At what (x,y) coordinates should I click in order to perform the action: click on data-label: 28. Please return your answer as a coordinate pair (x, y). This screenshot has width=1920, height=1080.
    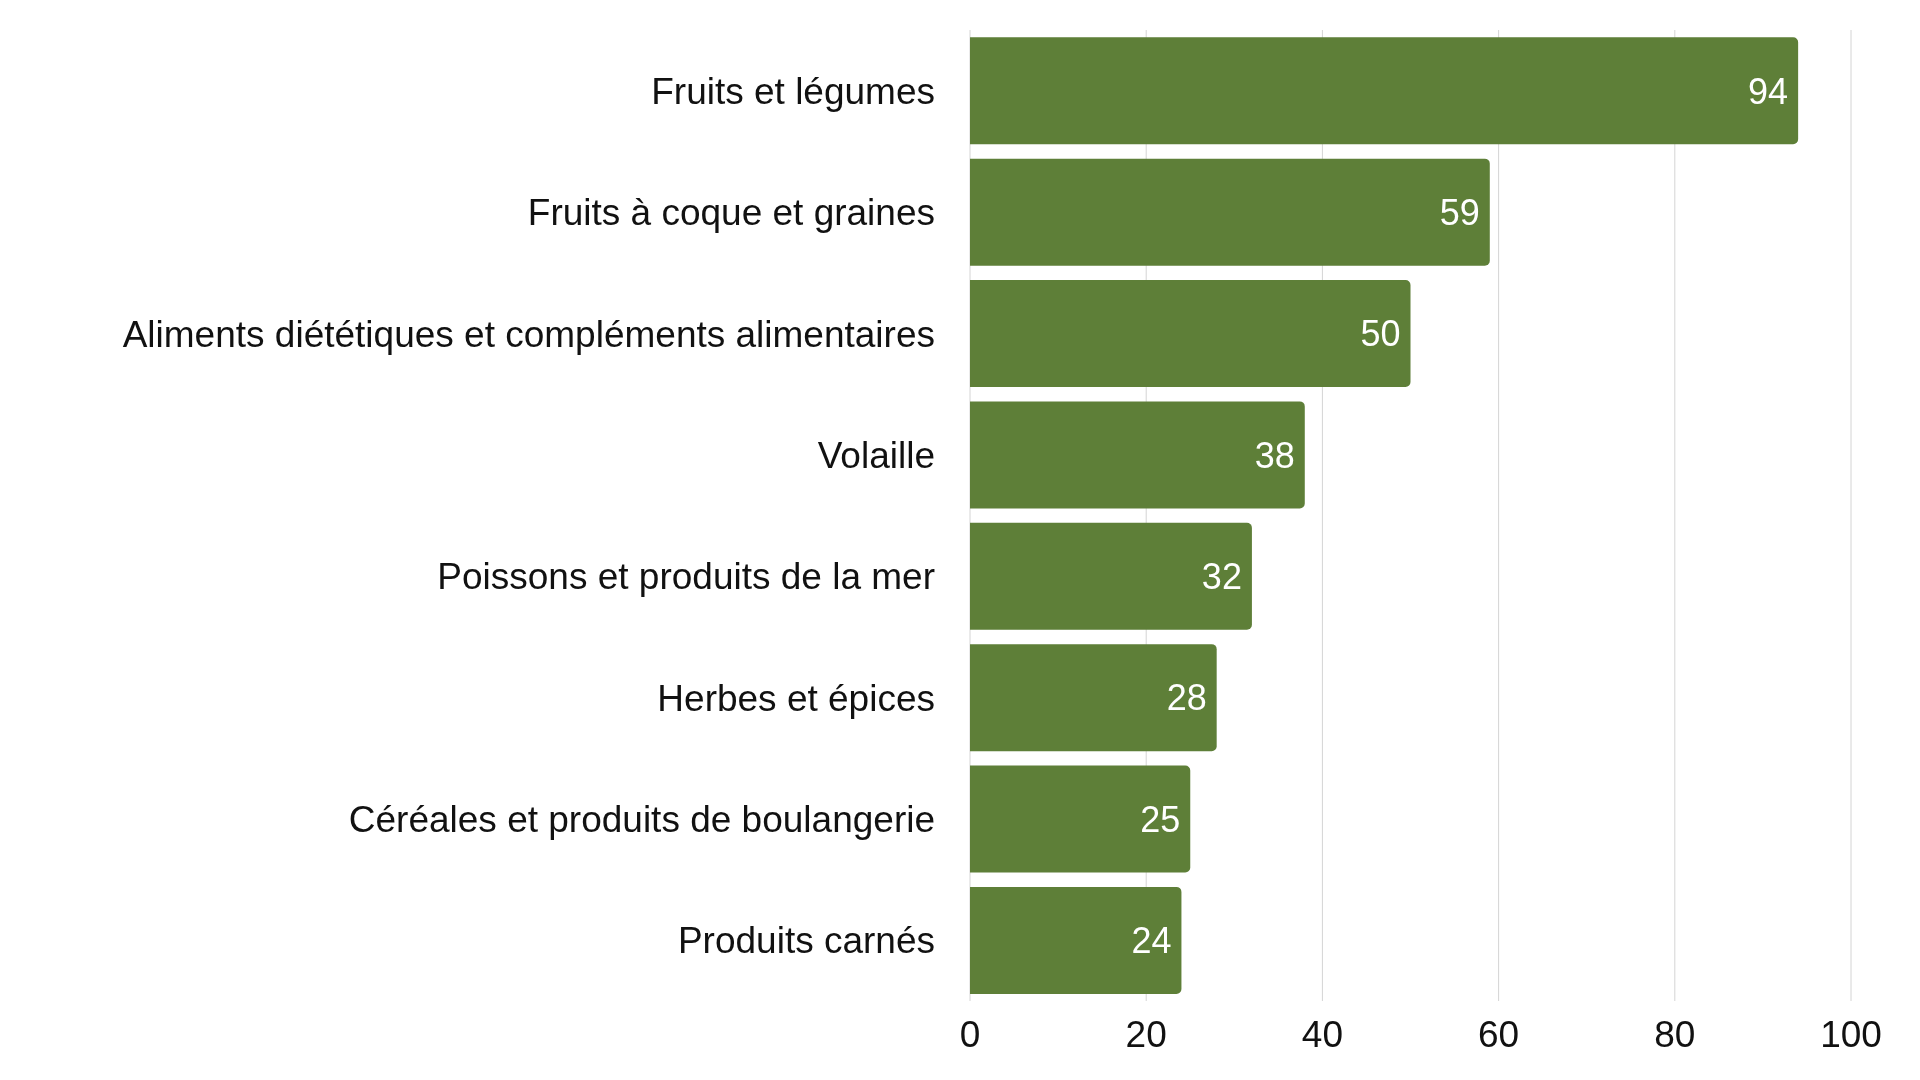
    Looking at the image, I should click on (1186, 698).